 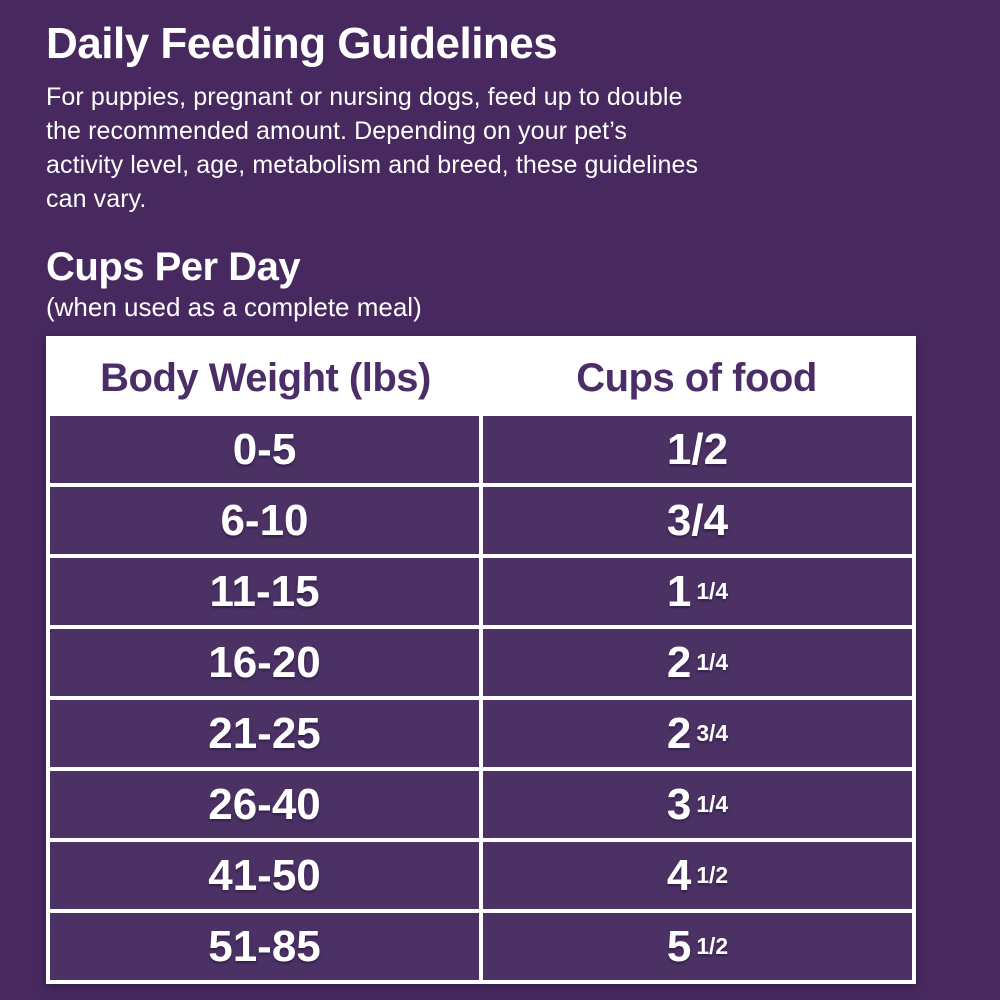 What do you see at coordinates (264, 734) in the screenshot?
I see `body-weight-cell: 21-25` at bounding box center [264, 734].